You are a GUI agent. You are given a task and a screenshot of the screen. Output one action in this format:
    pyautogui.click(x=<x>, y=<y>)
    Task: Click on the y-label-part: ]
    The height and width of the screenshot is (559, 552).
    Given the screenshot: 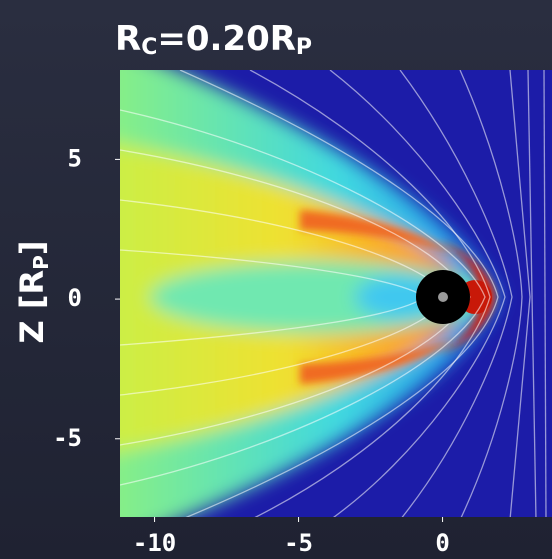 What is the action you would take?
    pyautogui.click(x=32, y=248)
    